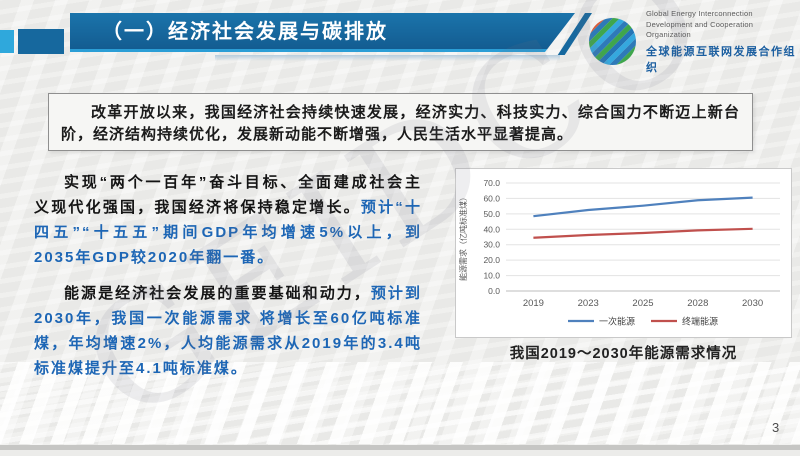 The width and height of the screenshot is (800, 456). I want to click on y-tick-label: 40.0, so click(491, 229).